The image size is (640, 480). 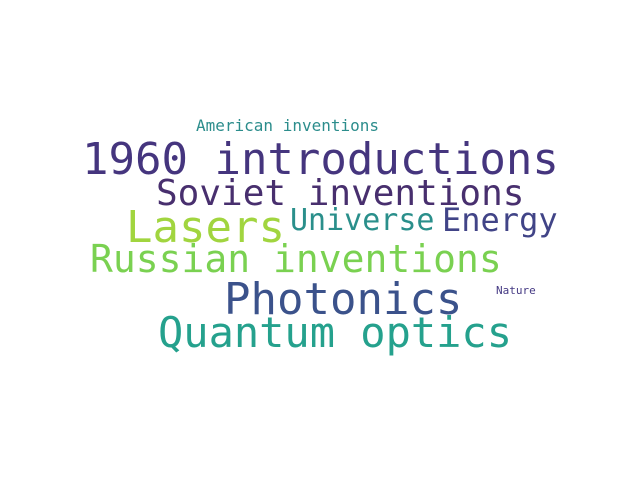 What do you see at coordinates (343, 299) in the screenshot?
I see `word-photonics: Photonics` at bounding box center [343, 299].